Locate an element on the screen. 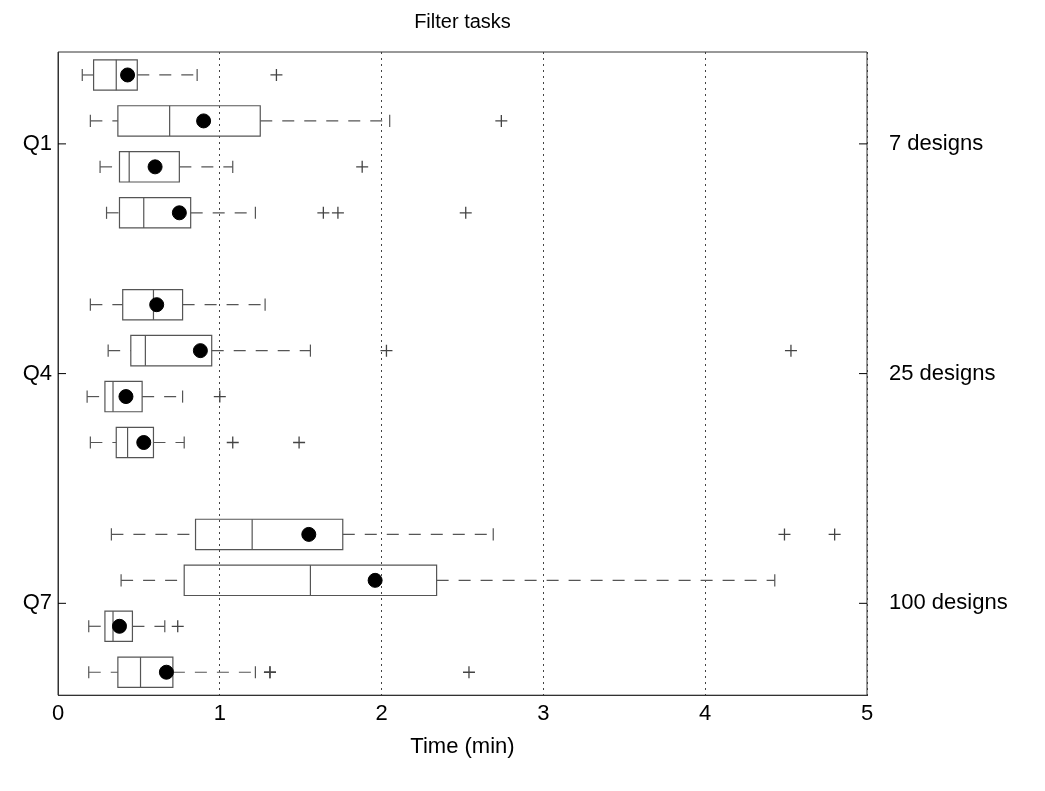 This screenshot has width=1045, height=791. text: 25 designs is located at coordinates (942, 372).